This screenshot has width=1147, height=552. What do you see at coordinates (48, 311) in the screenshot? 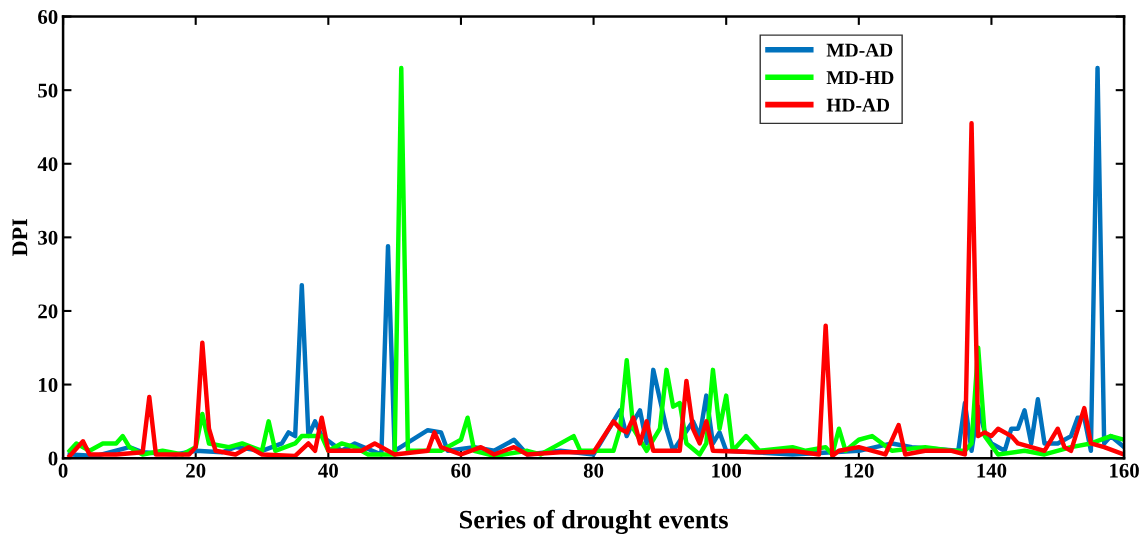
I see `y-tick-label: 20` at bounding box center [48, 311].